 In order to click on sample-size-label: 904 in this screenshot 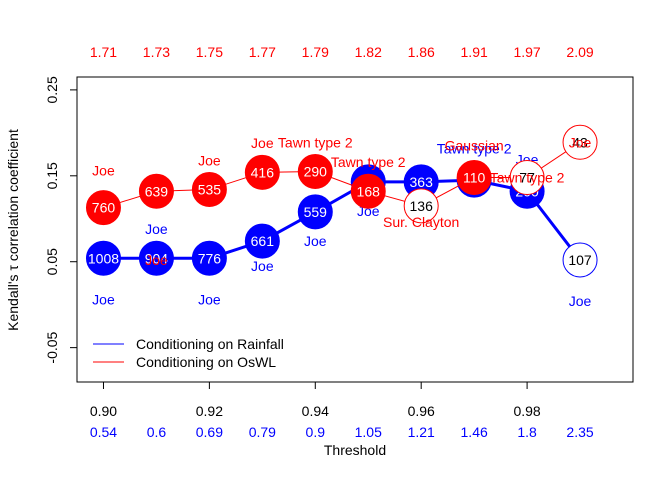, I will do `click(157, 258)`.